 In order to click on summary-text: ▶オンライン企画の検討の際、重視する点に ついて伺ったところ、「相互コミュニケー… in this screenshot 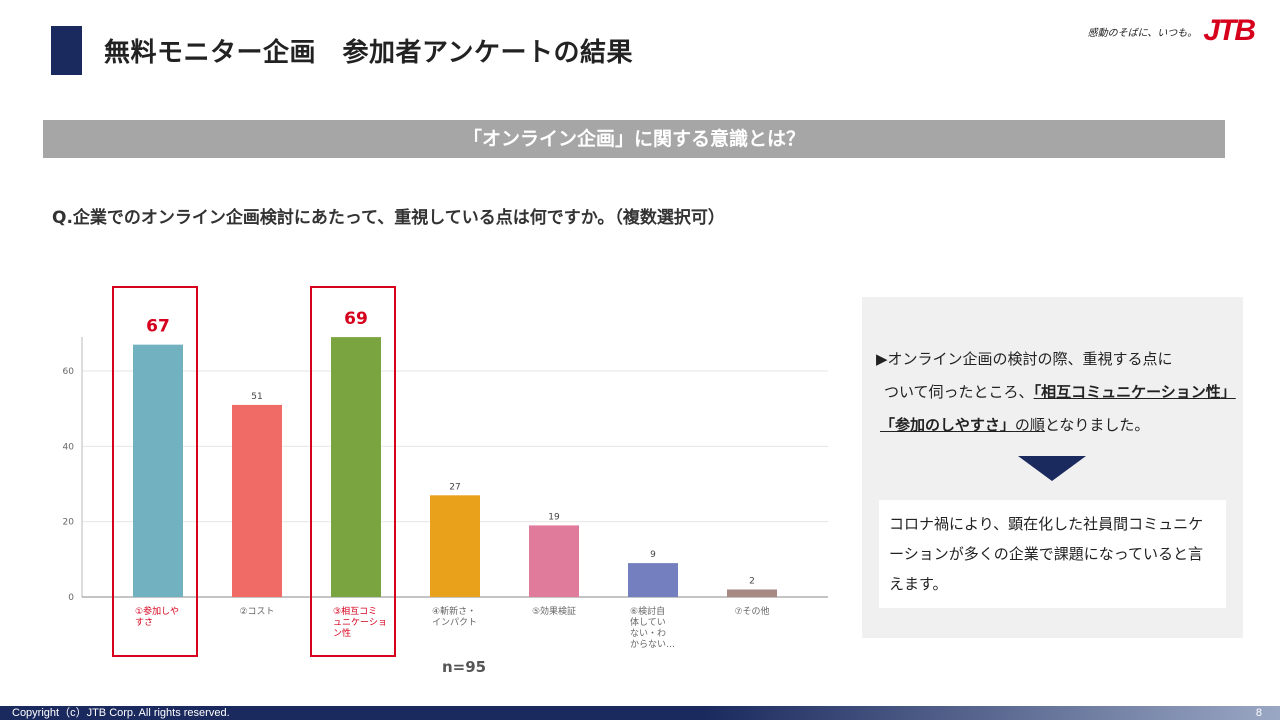, I will do `click(1056, 392)`.